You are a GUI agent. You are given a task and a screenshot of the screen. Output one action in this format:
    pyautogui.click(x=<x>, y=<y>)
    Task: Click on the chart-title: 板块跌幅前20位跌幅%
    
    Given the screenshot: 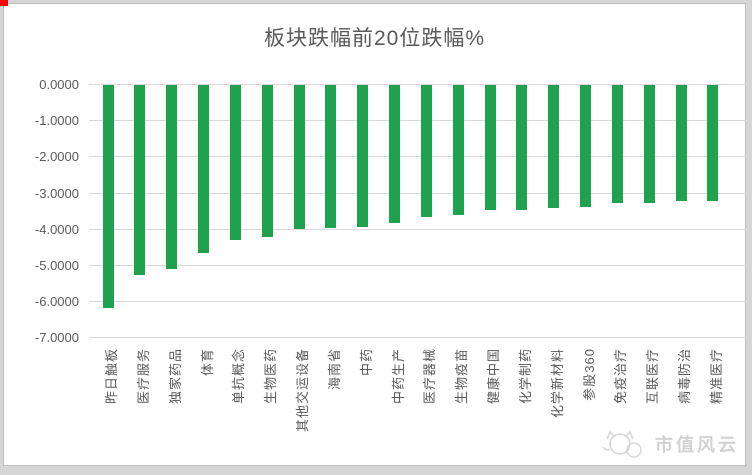 What is the action you would take?
    pyautogui.click(x=374, y=38)
    